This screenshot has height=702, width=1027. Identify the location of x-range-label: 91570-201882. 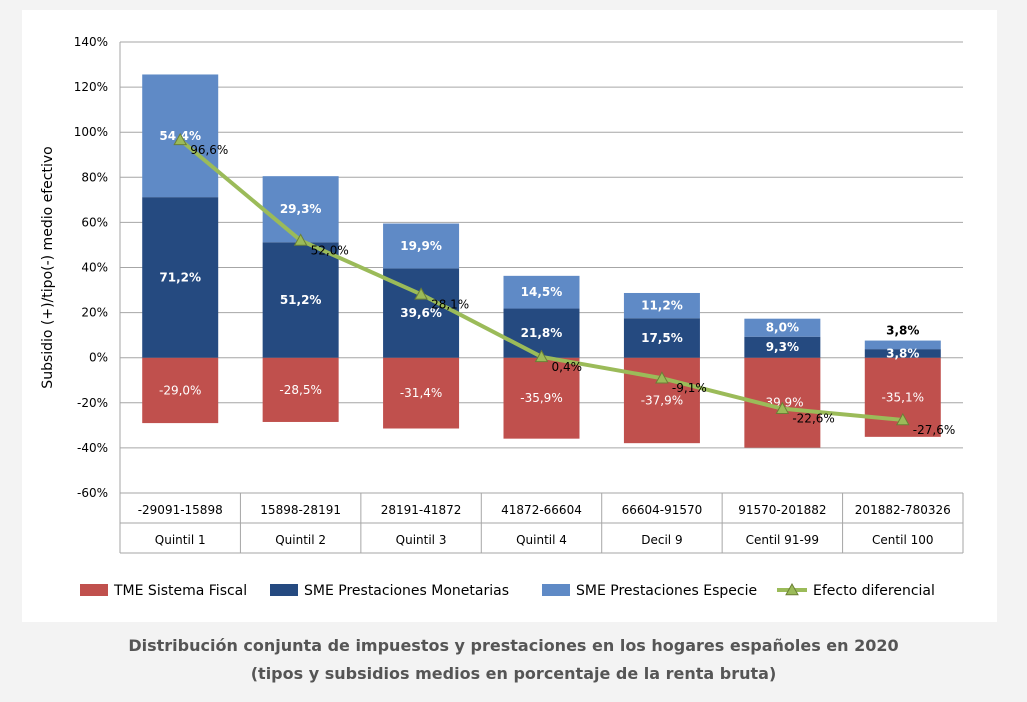
(782, 510).